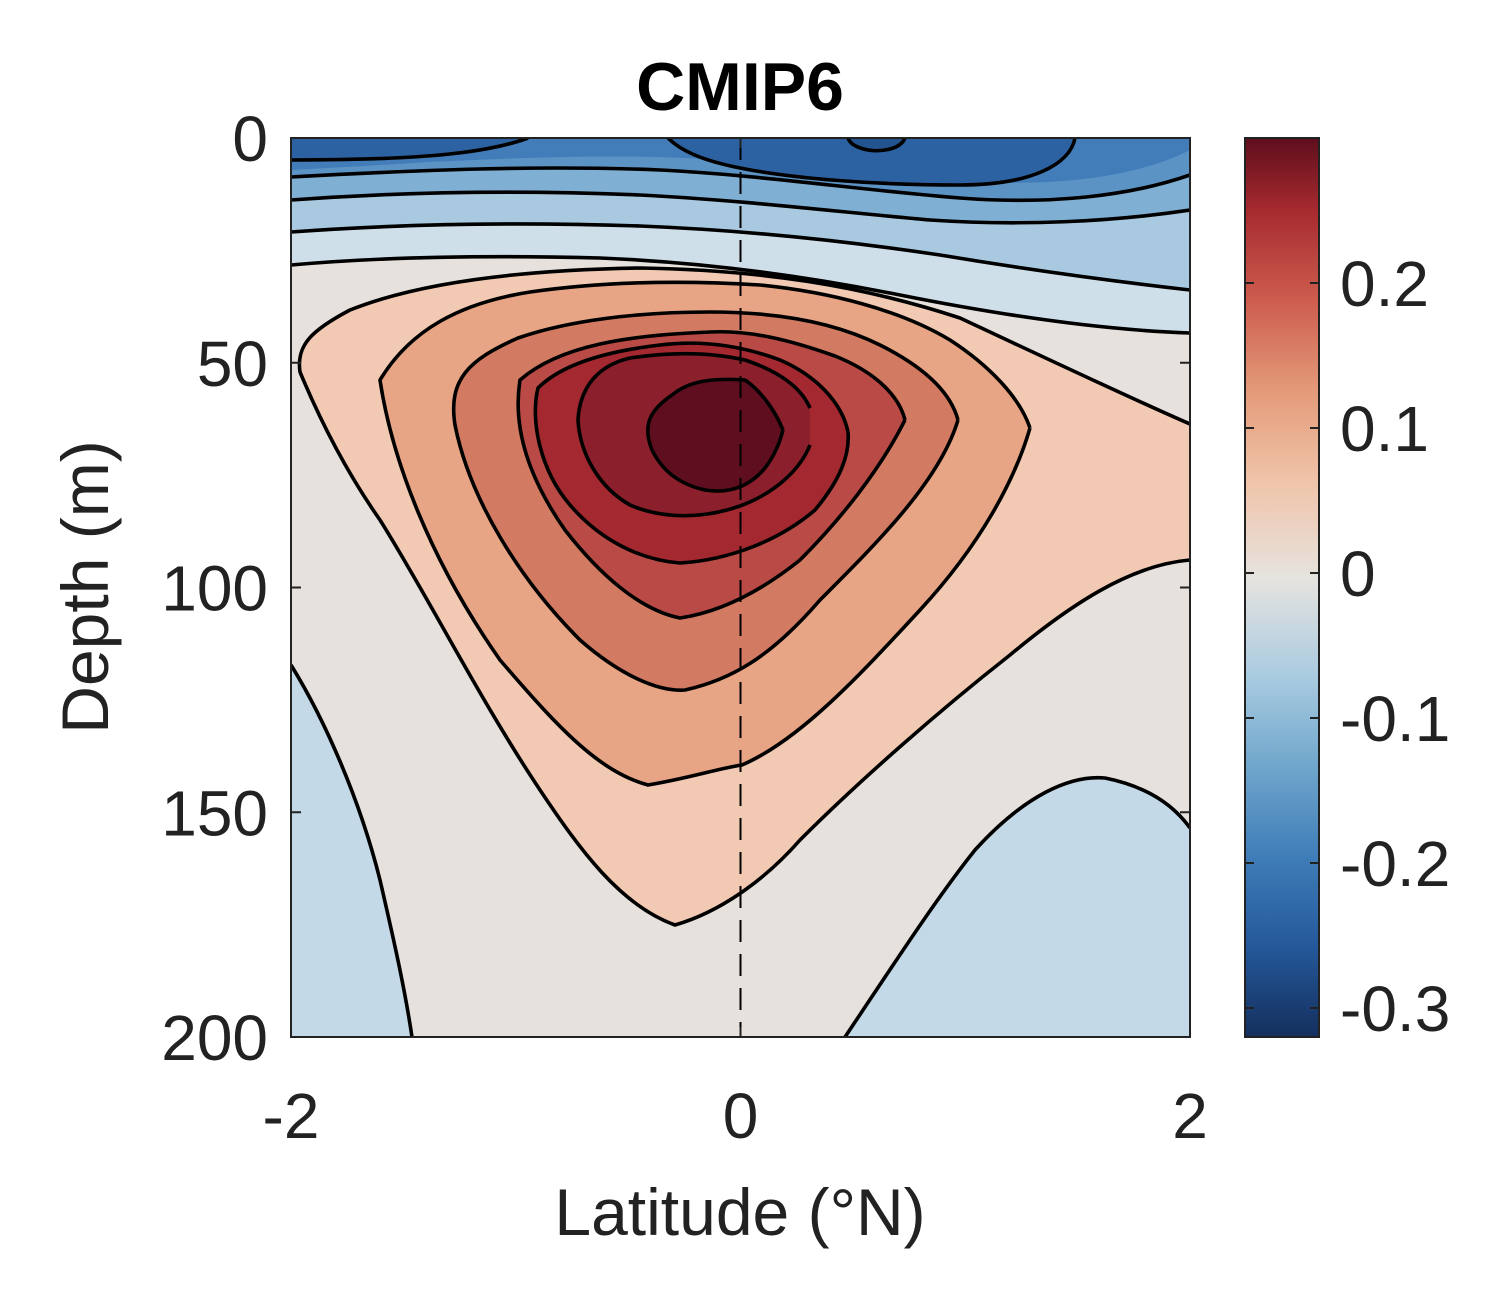 This screenshot has width=1500, height=1294. What do you see at coordinates (214, 1038) in the screenshot?
I see `y-tick-label: 200` at bounding box center [214, 1038].